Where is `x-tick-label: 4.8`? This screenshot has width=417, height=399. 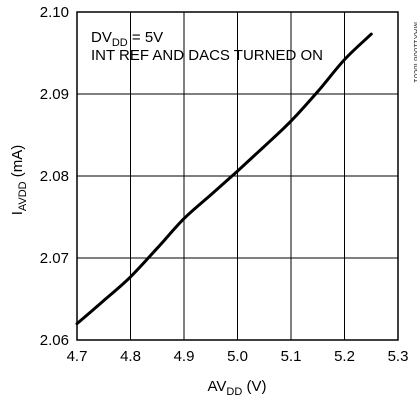 x-tick-label: 4.8 is located at coordinates (130, 356).